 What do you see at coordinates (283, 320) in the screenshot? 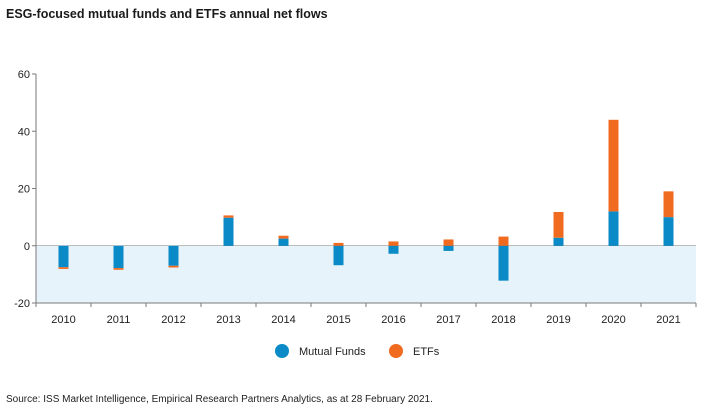
I see `x-tick-label-2014: 2014` at bounding box center [283, 320].